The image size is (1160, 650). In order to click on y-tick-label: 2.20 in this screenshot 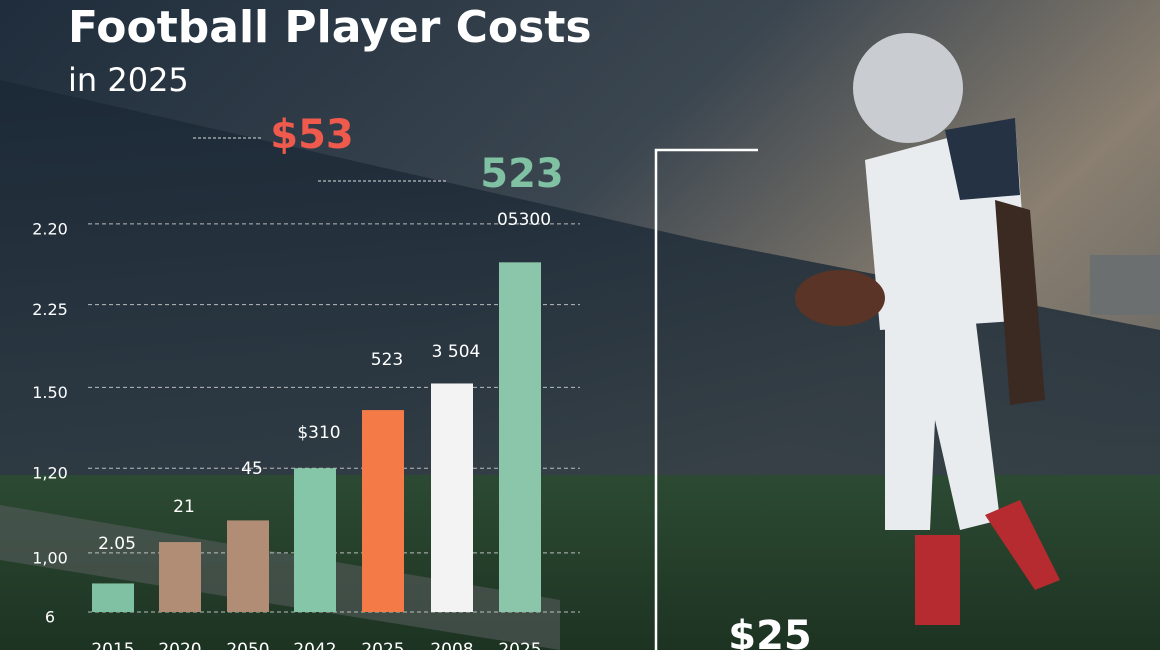, I will do `click(50, 228)`.